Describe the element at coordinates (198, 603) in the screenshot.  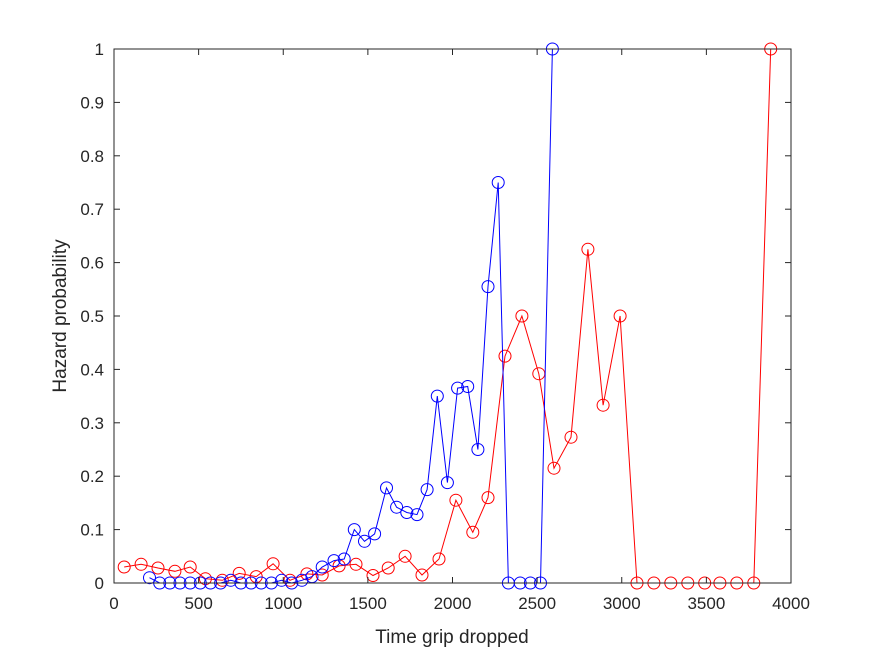
I see `x-tick-label: 500` at that location.